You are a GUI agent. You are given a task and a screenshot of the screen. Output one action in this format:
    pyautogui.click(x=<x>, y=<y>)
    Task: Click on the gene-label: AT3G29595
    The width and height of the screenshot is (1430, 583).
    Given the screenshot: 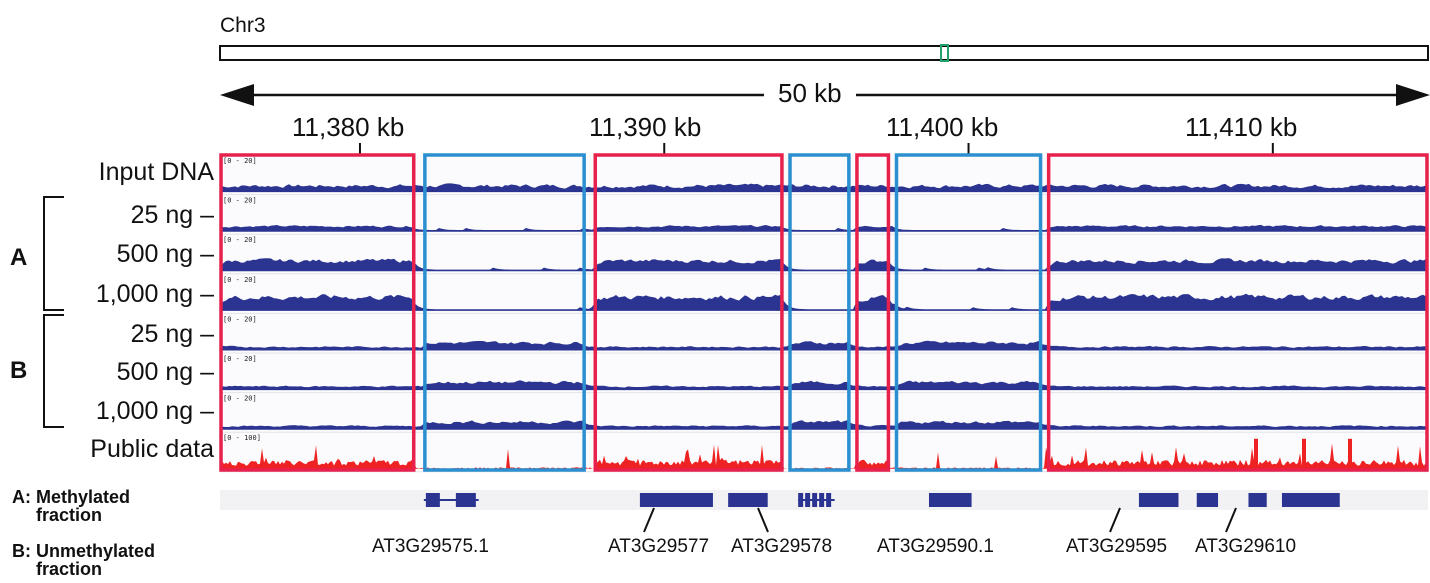 What is the action you would take?
    pyautogui.click(x=1117, y=546)
    